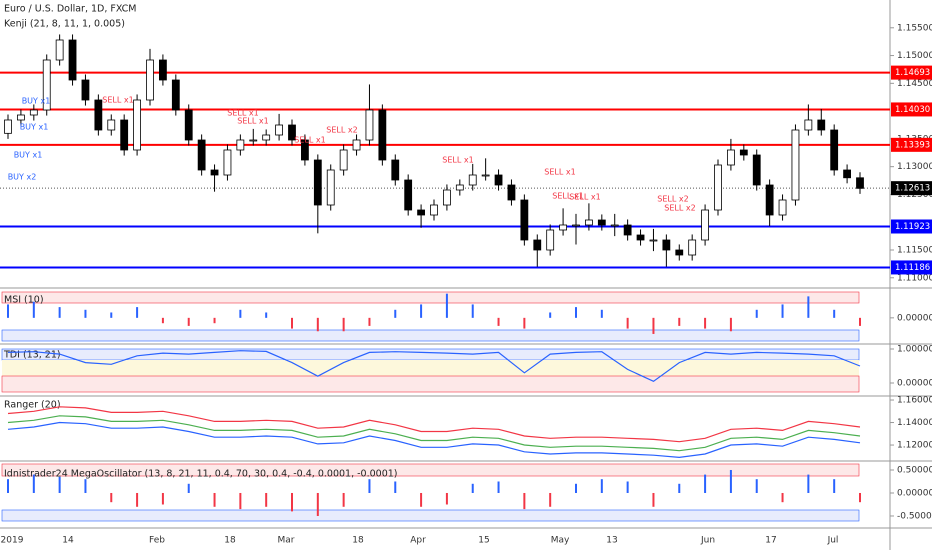 The height and width of the screenshot is (550, 932). What do you see at coordinates (12, 541) in the screenshot?
I see `x-tick-label: 2019` at bounding box center [12, 541].